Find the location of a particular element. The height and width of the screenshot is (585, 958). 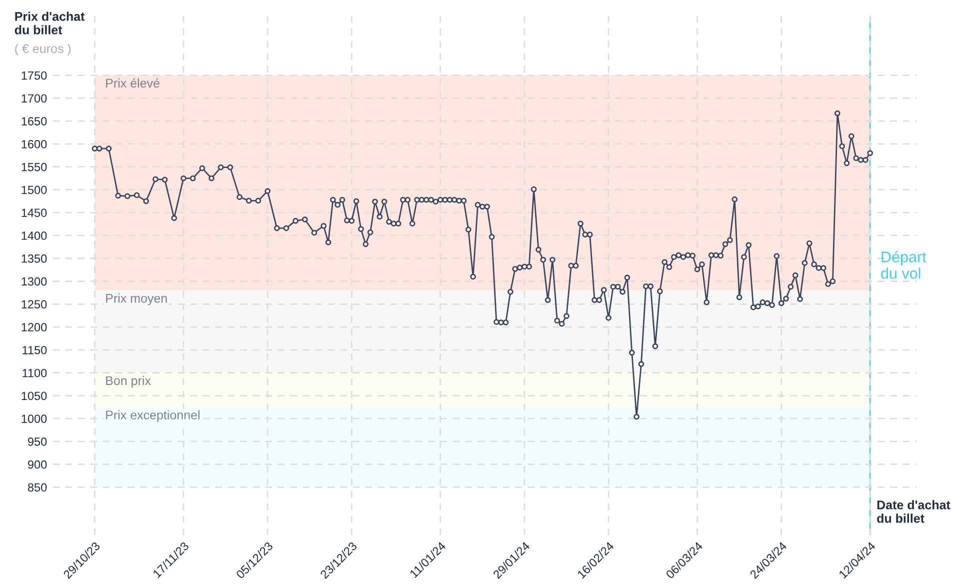

y-tick-label: 1550 is located at coordinates (34, 167).